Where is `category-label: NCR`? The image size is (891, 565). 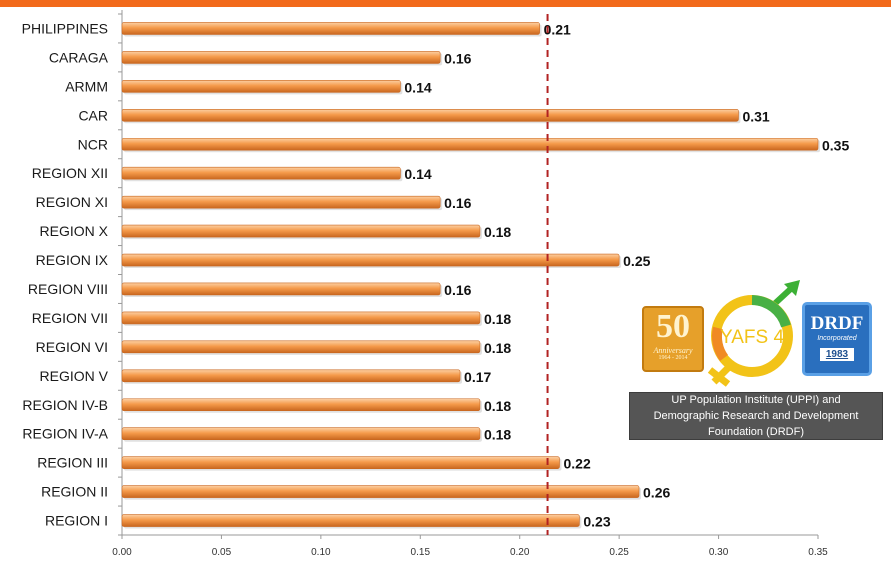 category-label: NCR is located at coordinates (93, 144).